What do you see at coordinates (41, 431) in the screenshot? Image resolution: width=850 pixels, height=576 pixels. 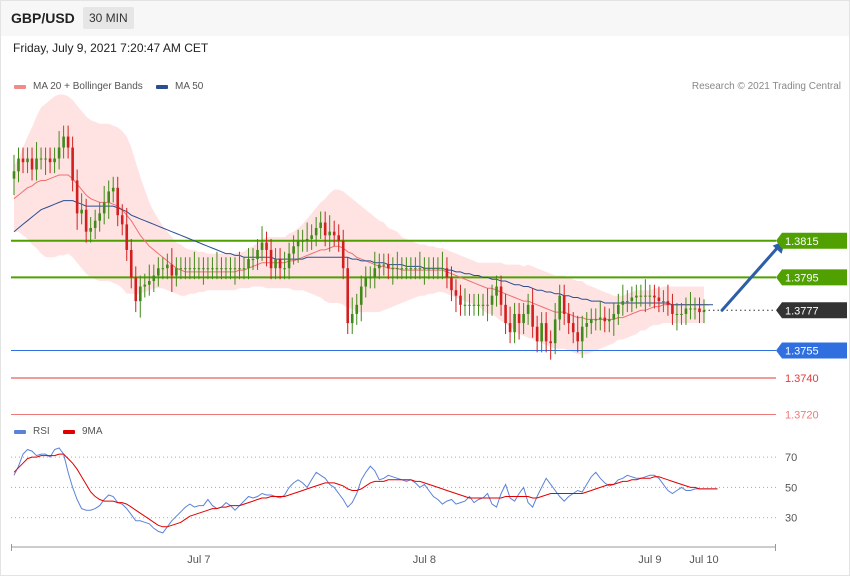 I see `legend-label-rsi: RSI` at bounding box center [41, 431].